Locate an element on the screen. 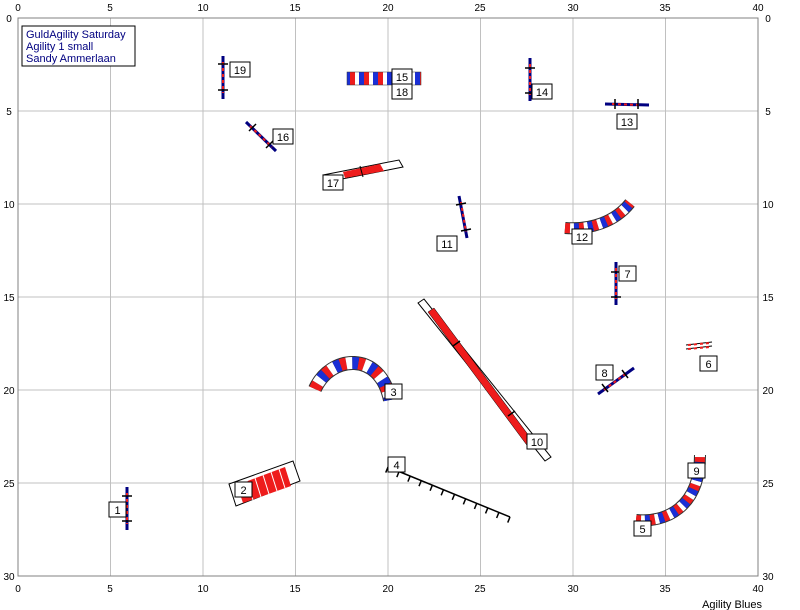 This screenshot has height=610, width=800. svg-text: 7 is located at coordinates (627, 275).